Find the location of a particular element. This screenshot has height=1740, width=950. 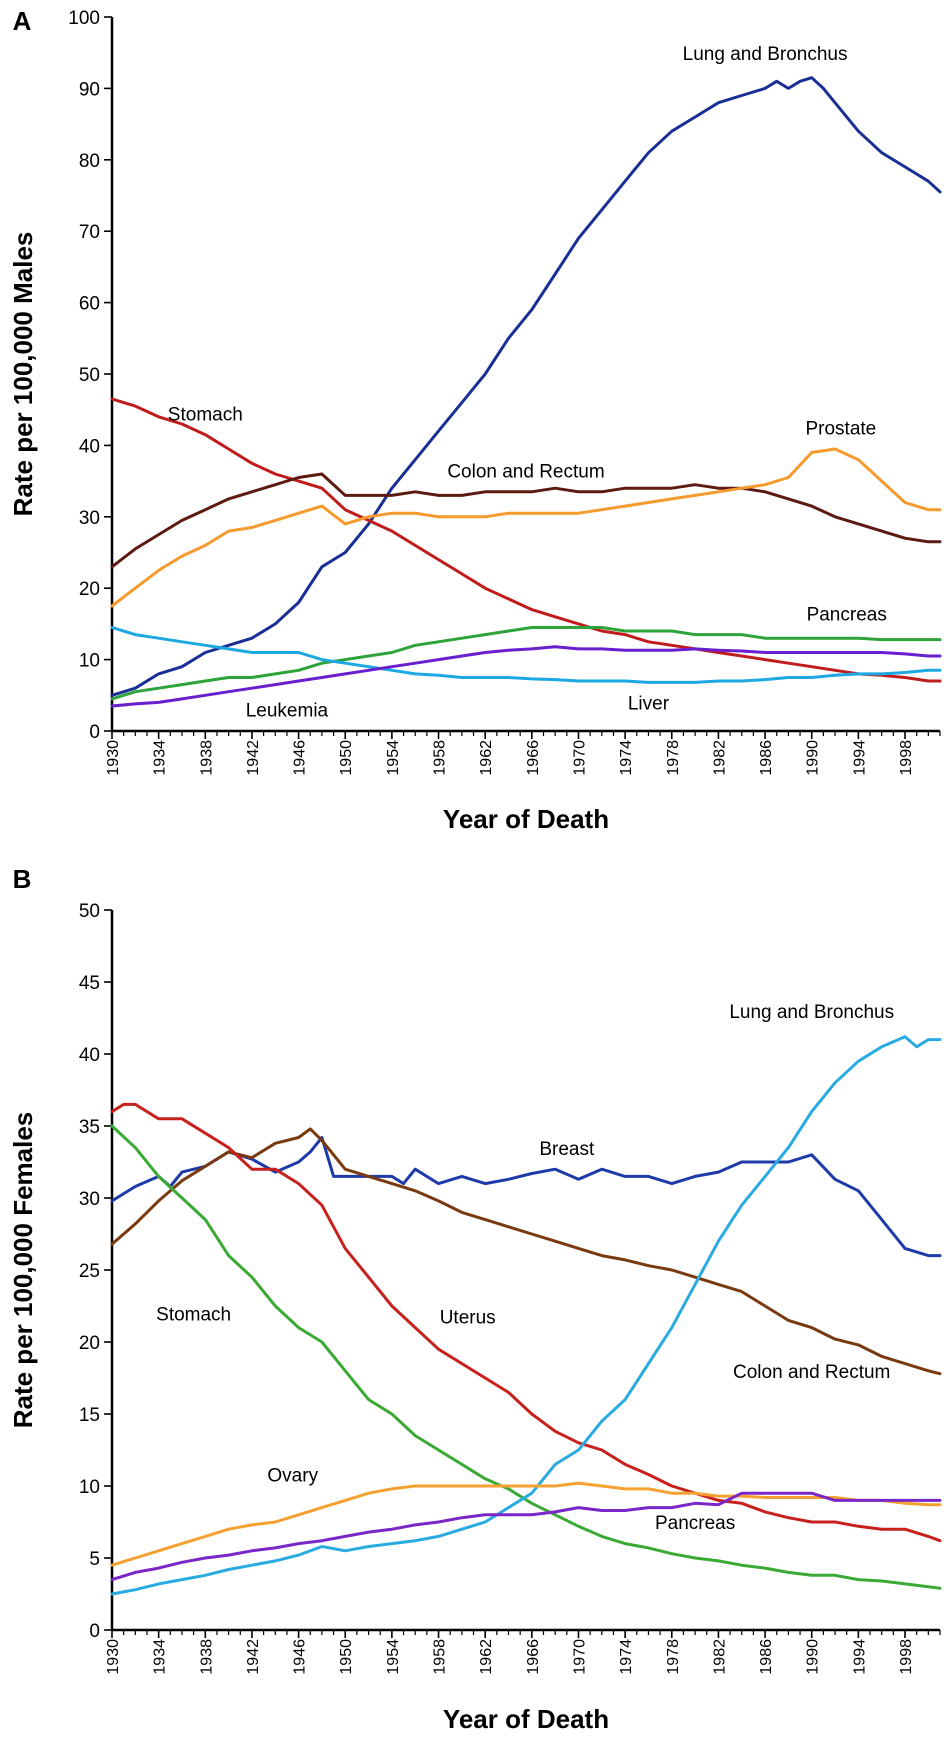

series-label-leukemia: Leukemia is located at coordinates (287, 711).